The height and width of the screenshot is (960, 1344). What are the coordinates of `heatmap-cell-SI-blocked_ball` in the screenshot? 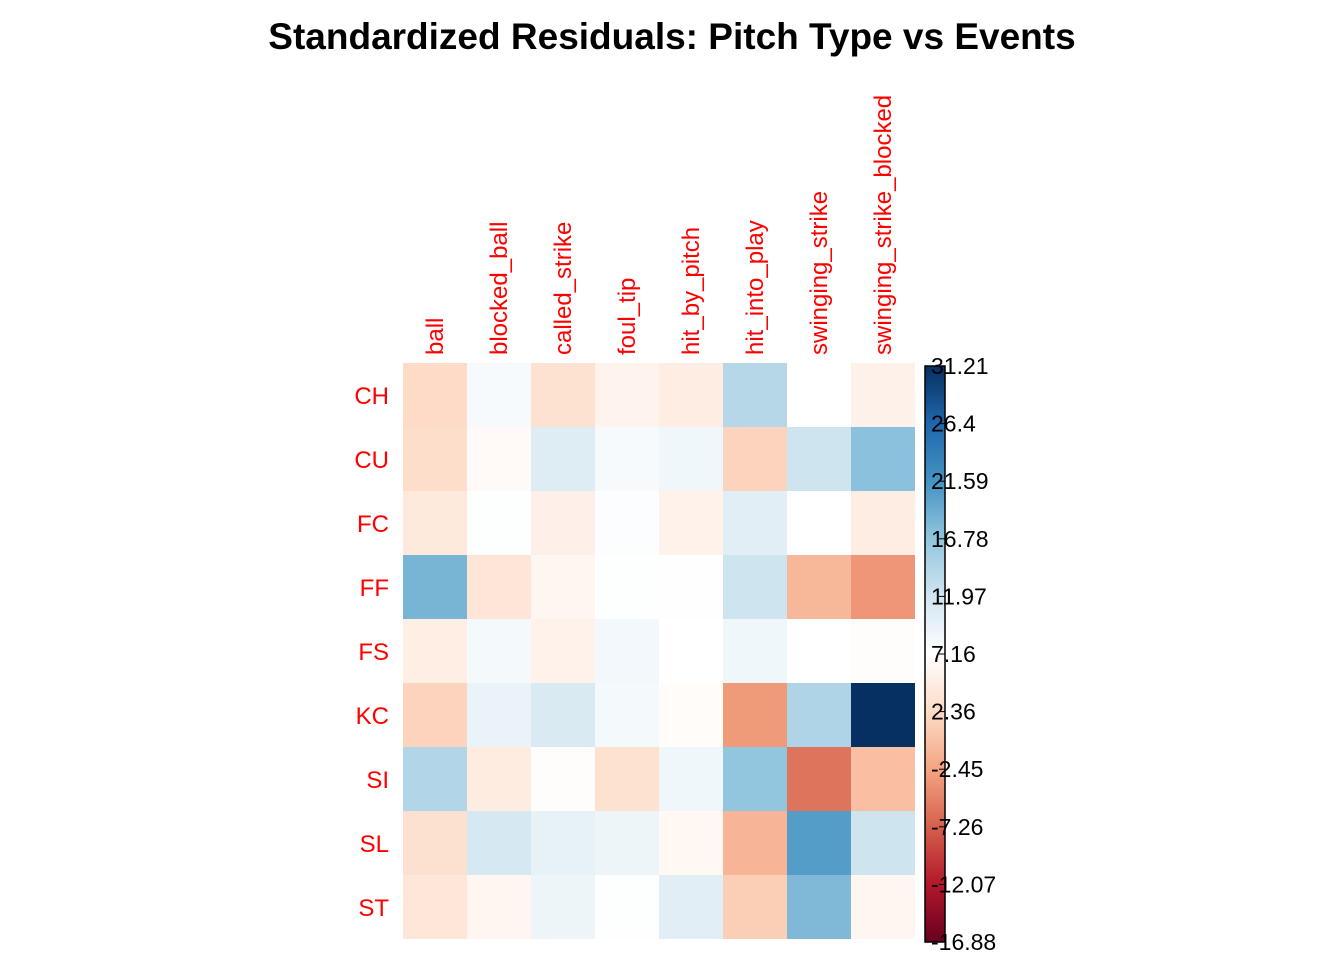 It's located at (499, 779).